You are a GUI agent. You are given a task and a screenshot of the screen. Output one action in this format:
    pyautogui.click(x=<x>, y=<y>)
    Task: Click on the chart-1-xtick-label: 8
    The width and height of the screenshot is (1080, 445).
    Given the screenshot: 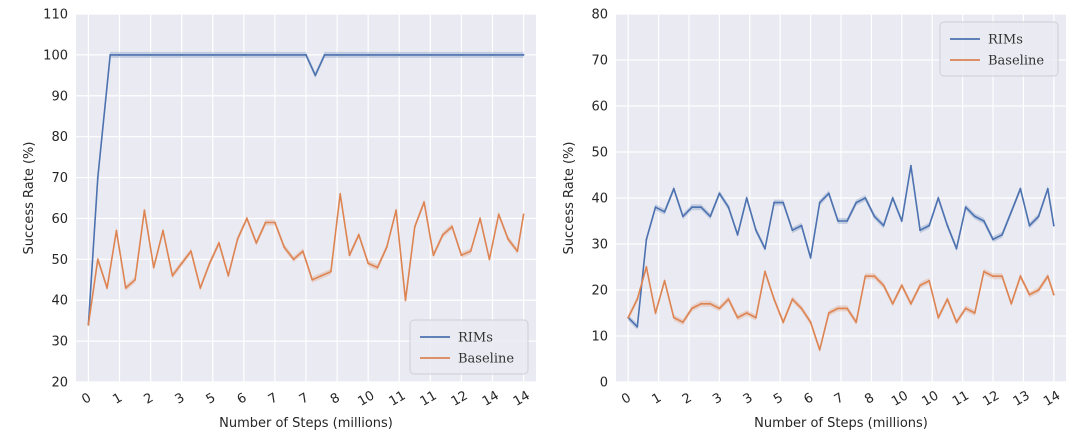 What is the action you would take?
    pyautogui.click(x=869, y=398)
    